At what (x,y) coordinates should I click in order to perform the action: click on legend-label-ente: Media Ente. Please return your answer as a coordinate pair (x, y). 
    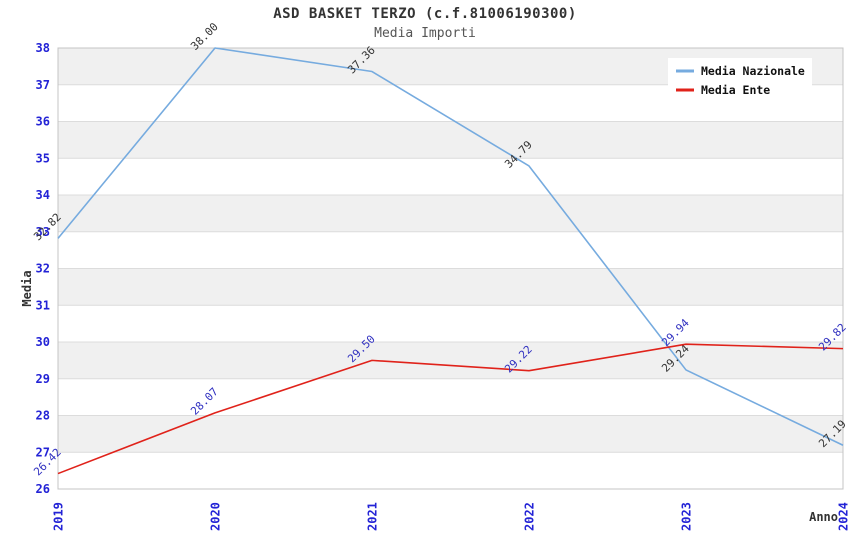
    Looking at the image, I should click on (735, 90).